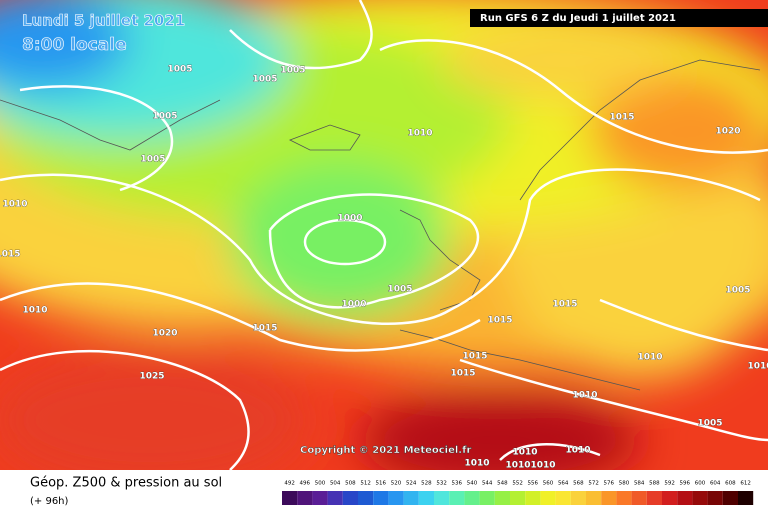 Image resolution: width=768 pixels, height=516 pixels. I want to click on scale-label: 504, so click(335, 484).